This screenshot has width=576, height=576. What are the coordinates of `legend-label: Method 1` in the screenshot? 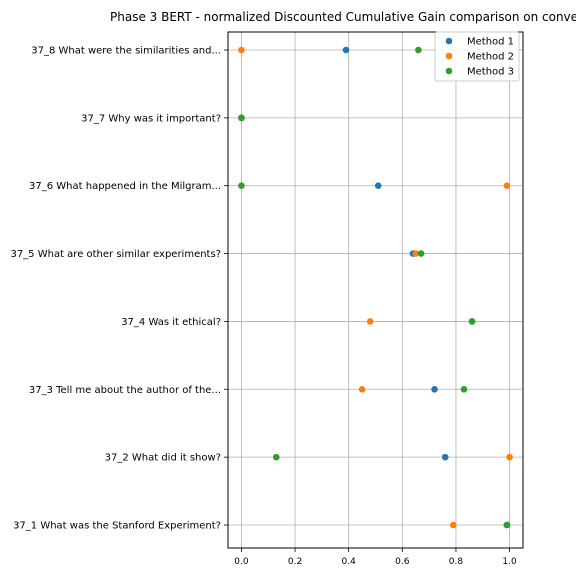 It's located at (490, 42).